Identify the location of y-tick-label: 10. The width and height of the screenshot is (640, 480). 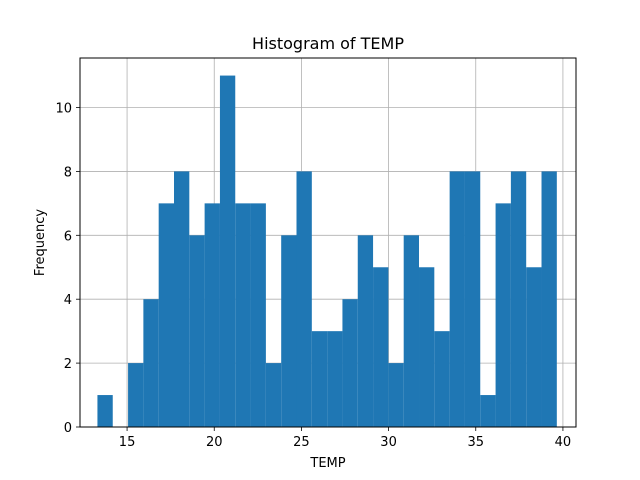
(63, 109).